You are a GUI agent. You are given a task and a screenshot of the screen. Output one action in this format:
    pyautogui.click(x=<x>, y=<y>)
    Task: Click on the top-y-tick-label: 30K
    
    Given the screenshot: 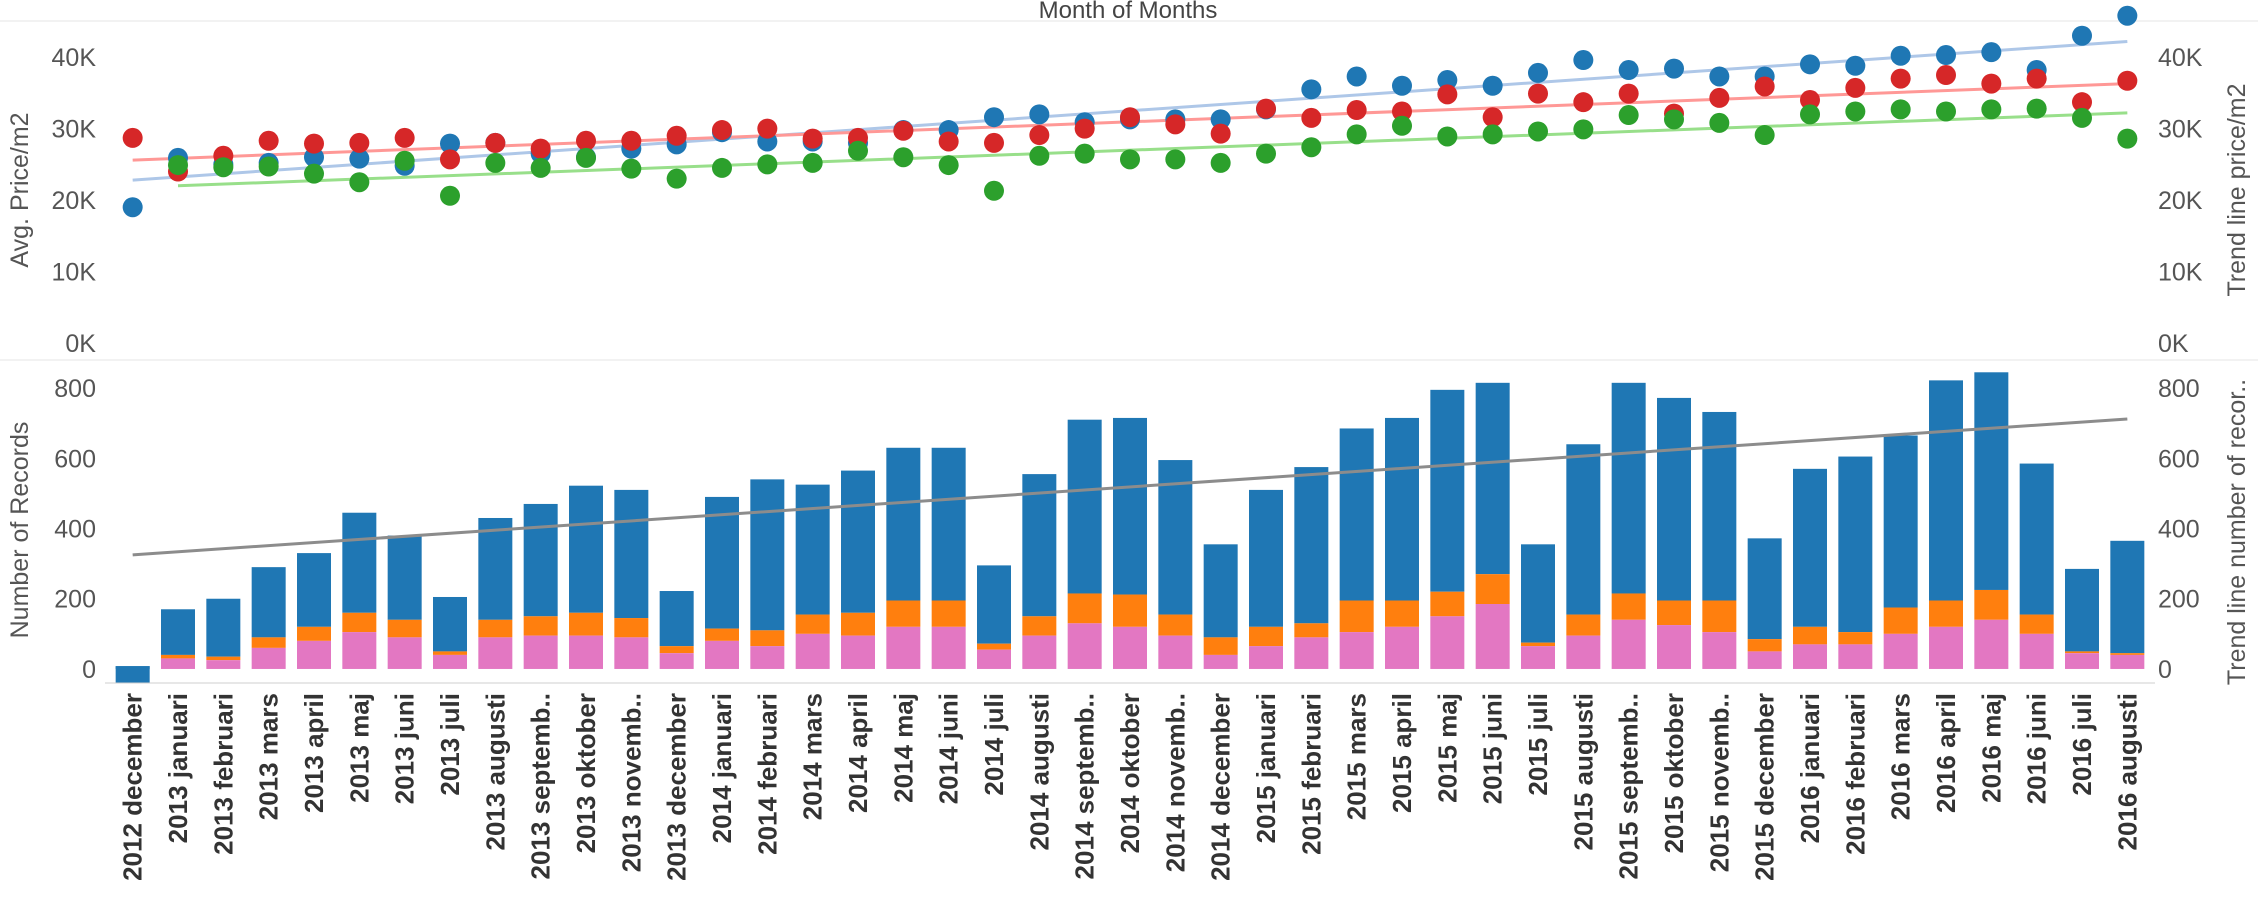 What is the action you would take?
    pyautogui.click(x=74, y=130)
    